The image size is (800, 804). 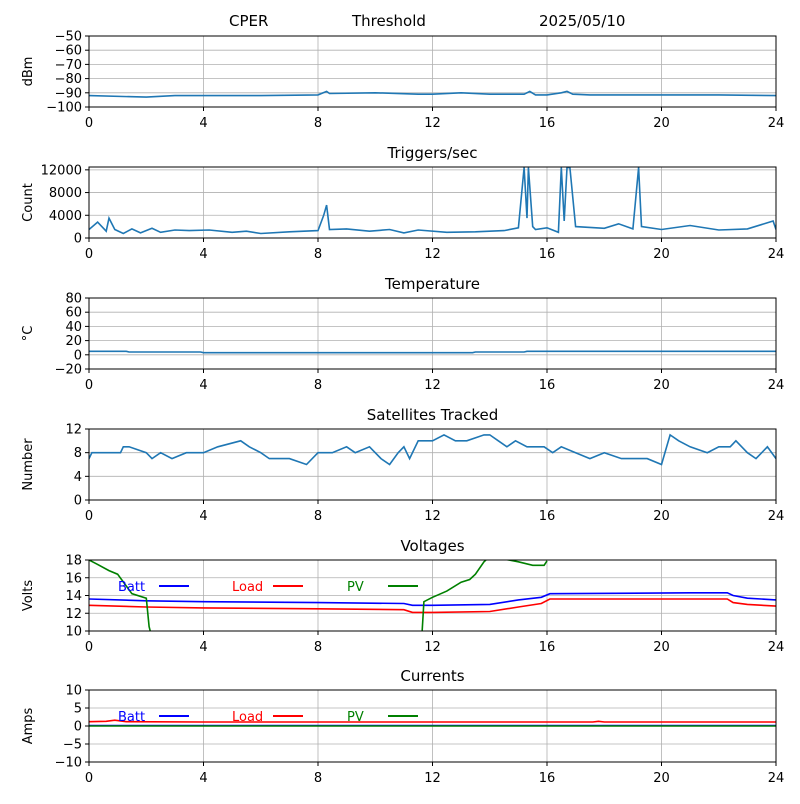 I want to click on y-tick-label: −100, so click(x=64, y=108).